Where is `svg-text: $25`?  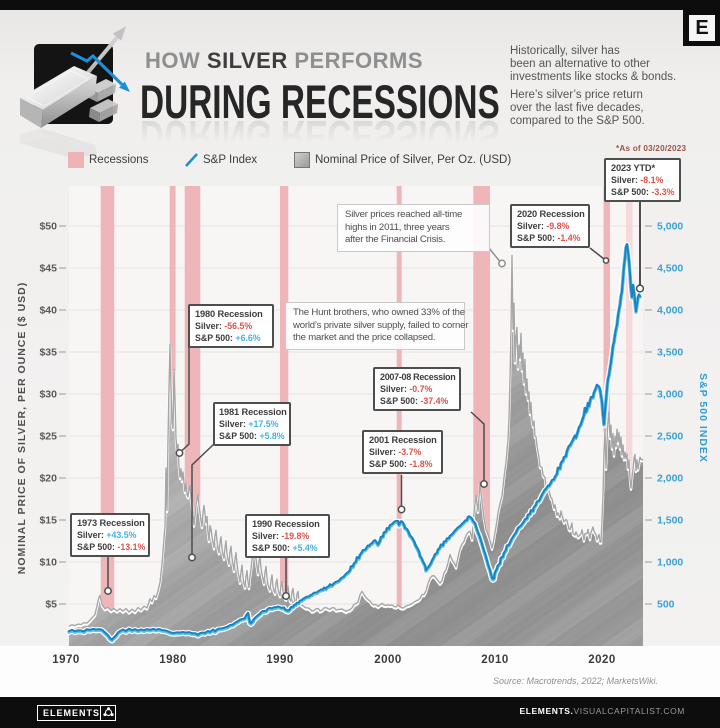
svg-text: $25 is located at coordinates (48, 437).